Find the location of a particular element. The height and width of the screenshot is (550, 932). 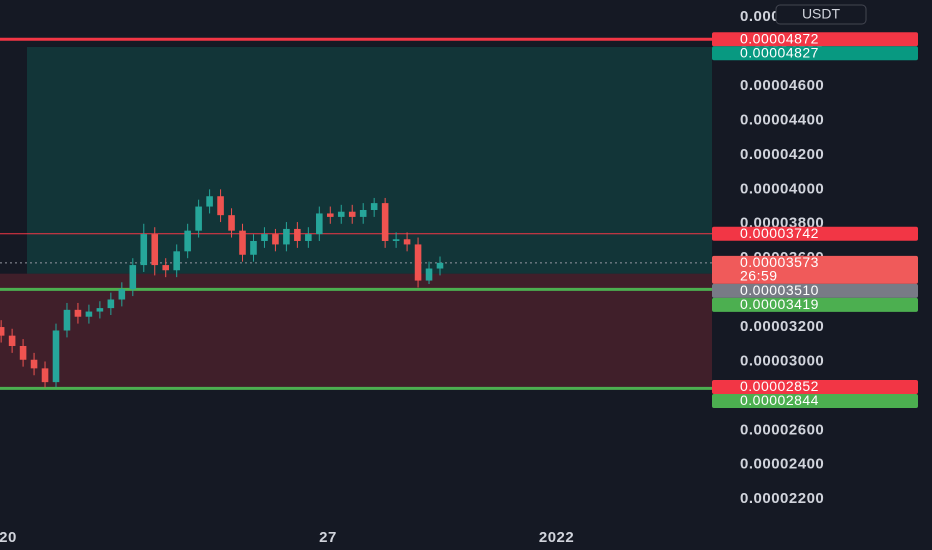

price-badge-label: 0.00002844 is located at coordinates (779, 400).